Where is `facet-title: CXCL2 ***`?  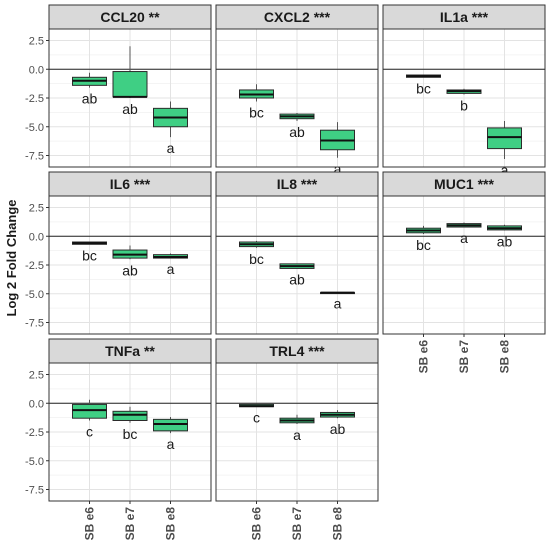
facet-title: CXCL2 *** is located at coordinates (297, 17).